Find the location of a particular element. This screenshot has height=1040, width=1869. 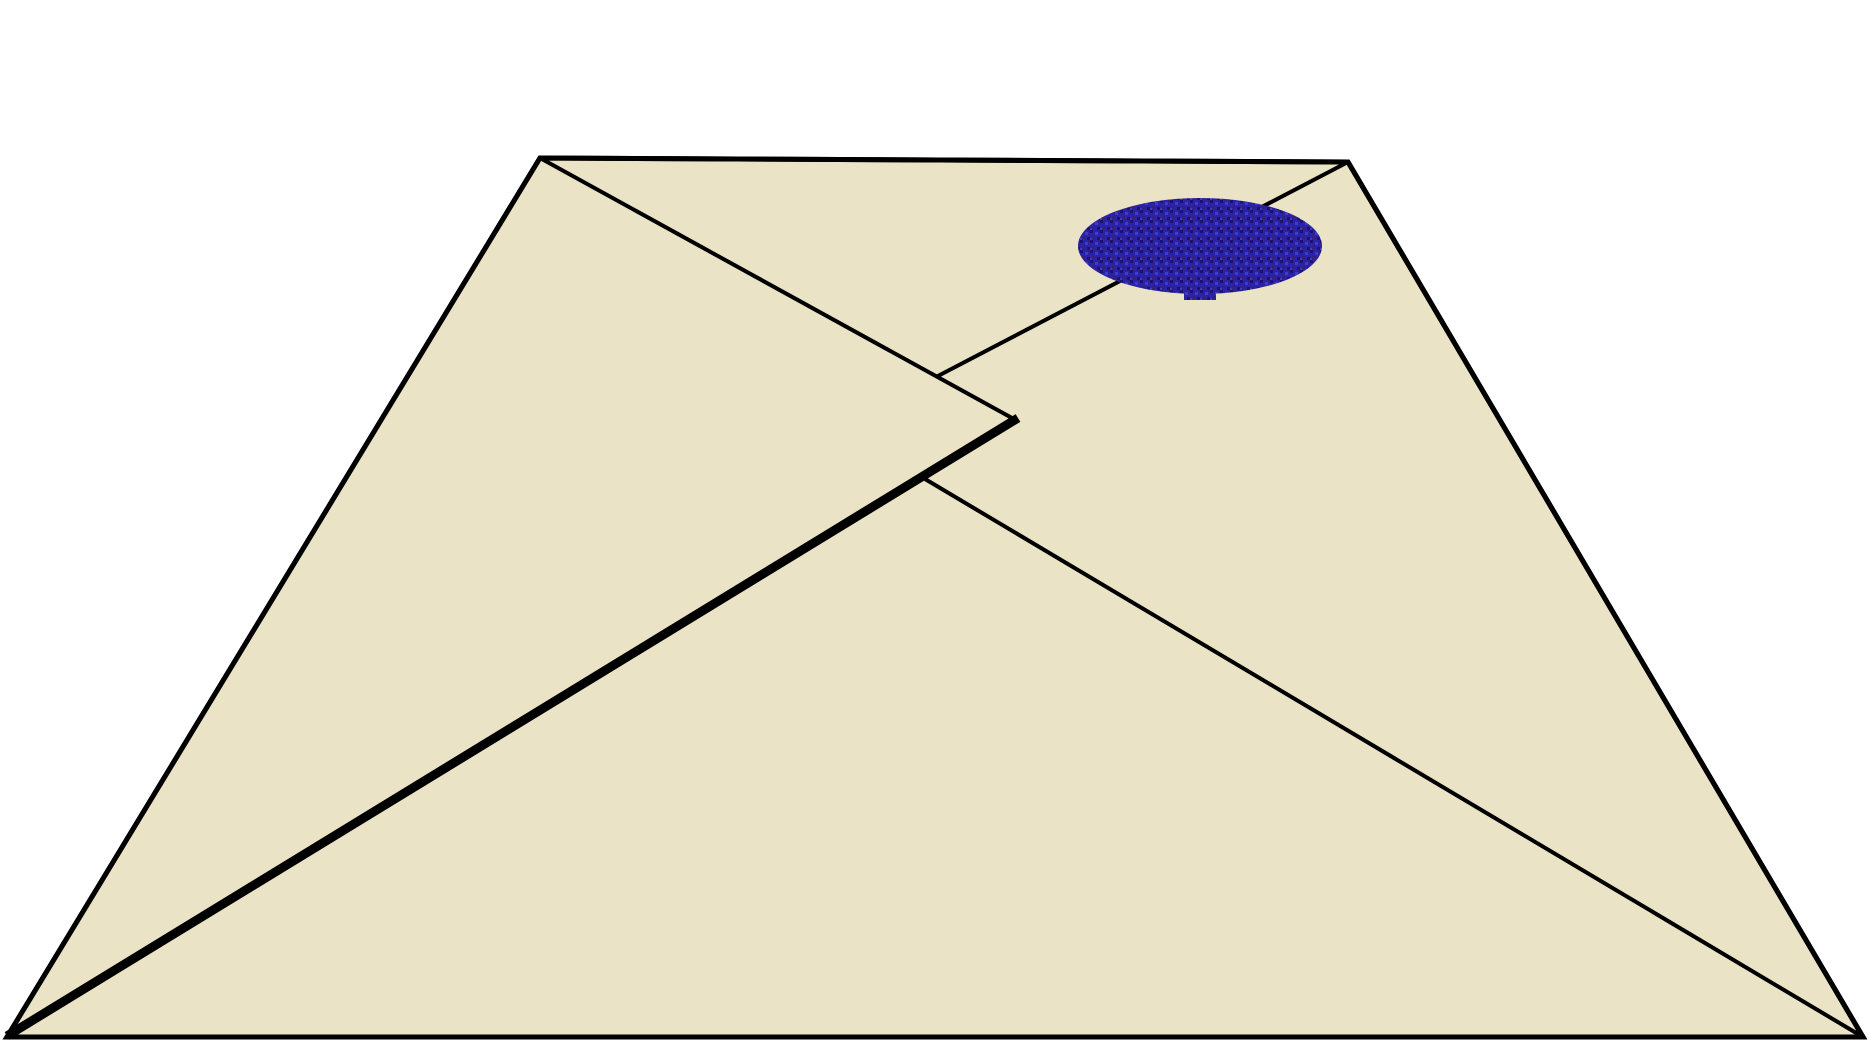

envelope-flap-upper-edge is located at coordinates (776, 288).